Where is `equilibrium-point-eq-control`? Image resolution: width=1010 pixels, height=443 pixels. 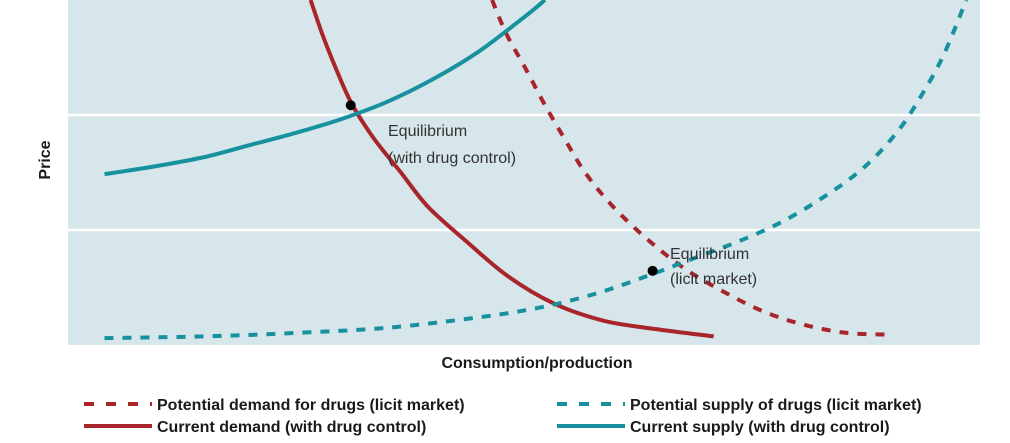 equilibrium-point-eq-control is located at coordinates (350, 105).